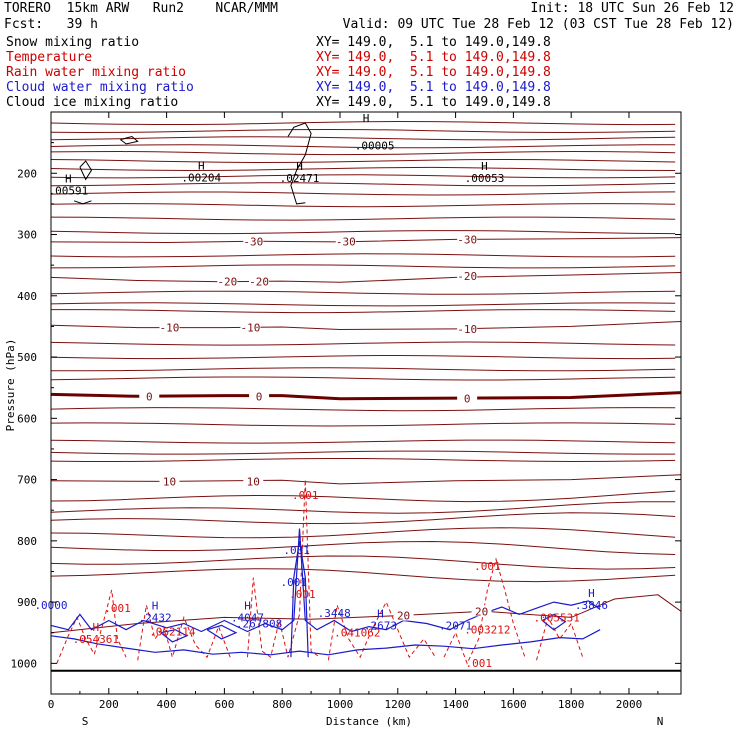 The width and height of the screenshot is (740, 740). I want to click on x-tick-label: 0, so click(51, 704).